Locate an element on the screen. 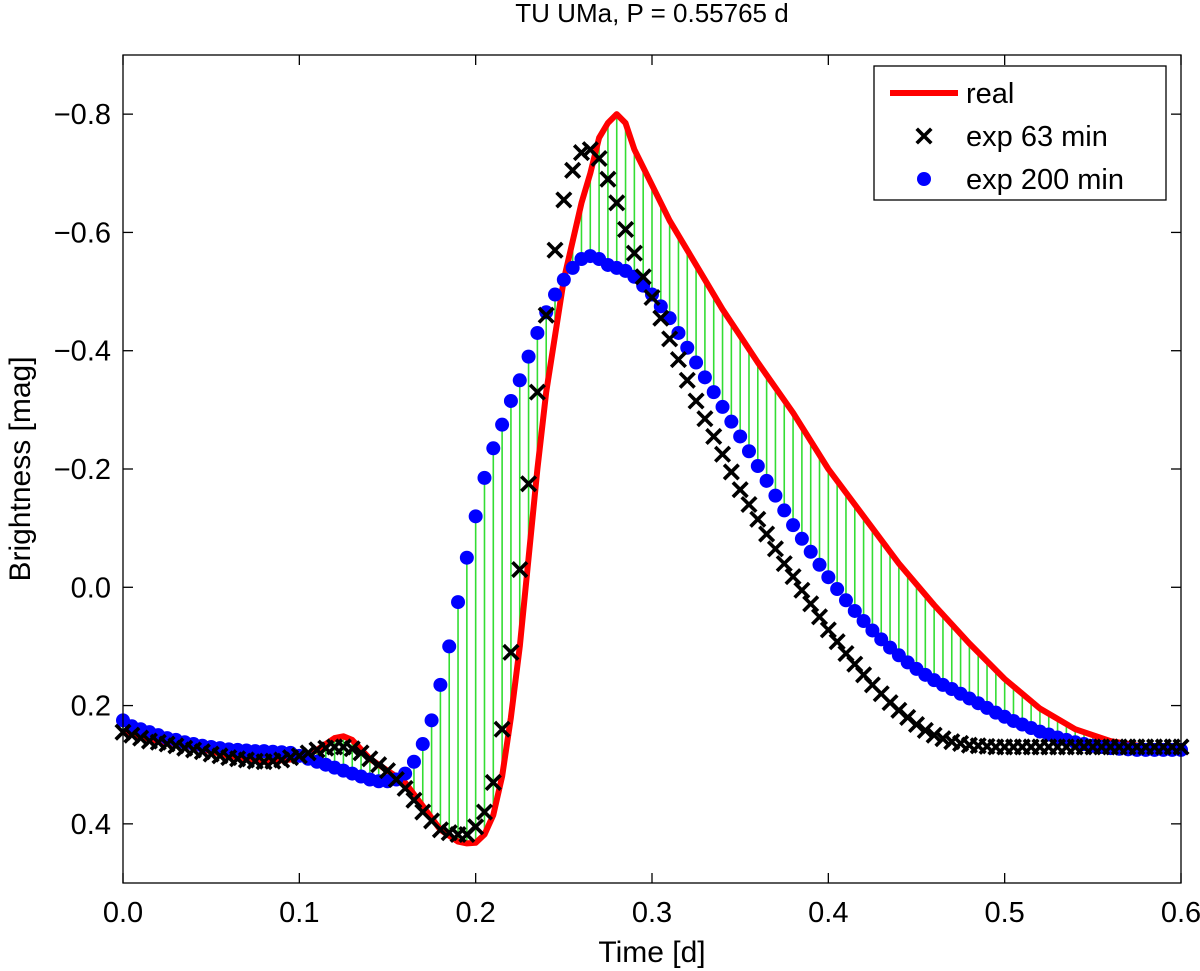 This screenshot has height=971, width=1200. legend-exp200-swatch is located at coordinates (924, 179).